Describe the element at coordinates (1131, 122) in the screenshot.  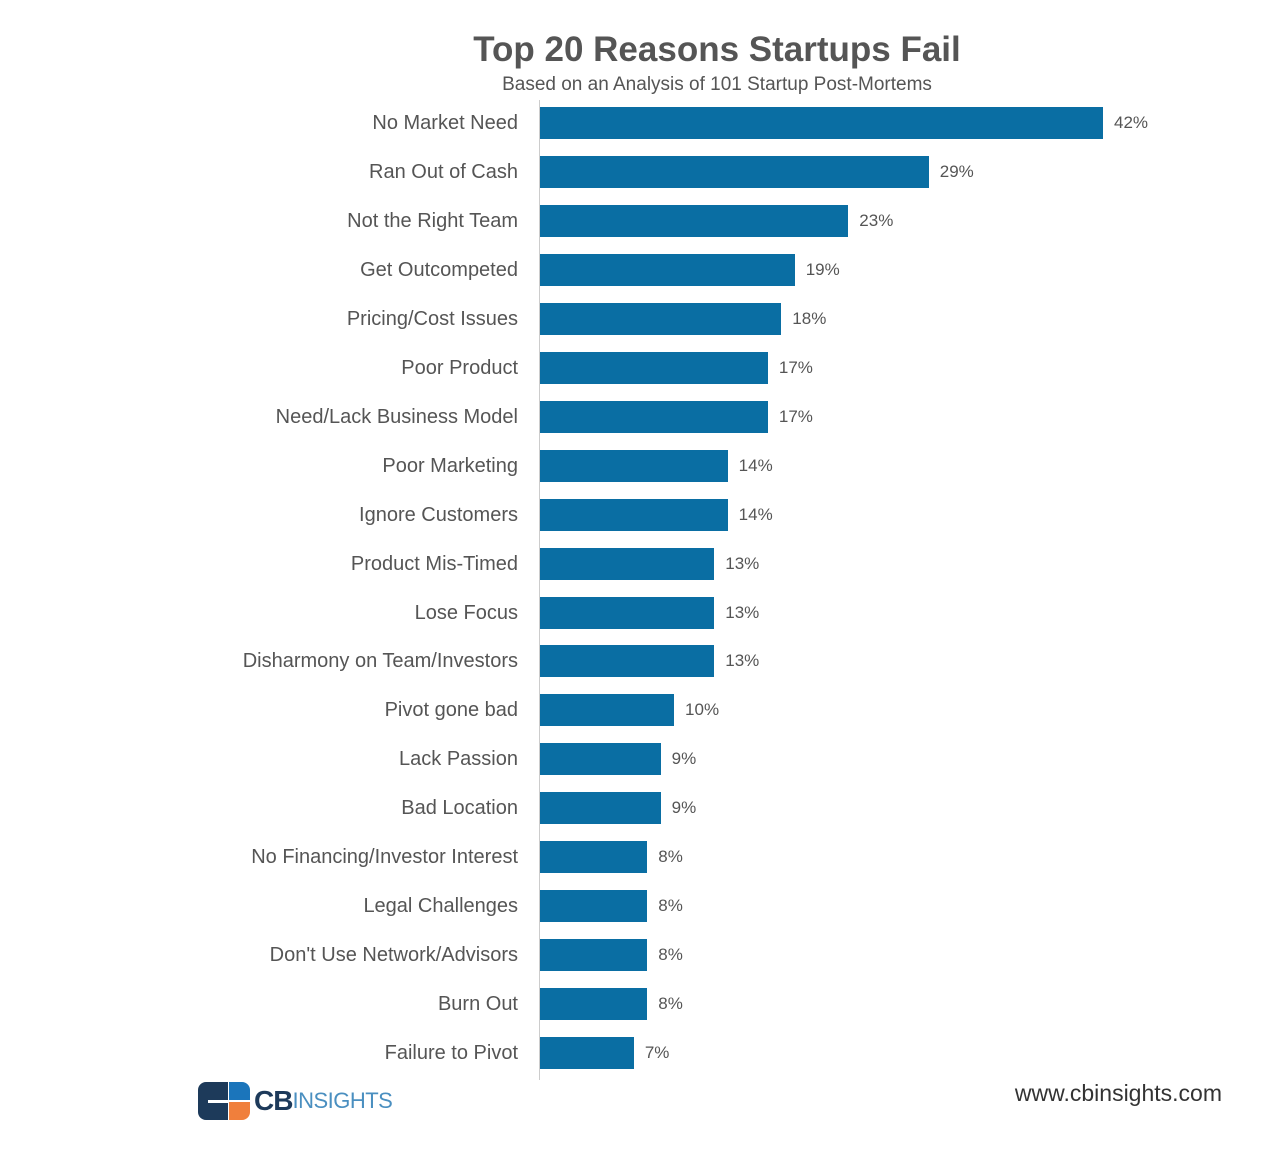
I see `value-label: 42%` at that location.